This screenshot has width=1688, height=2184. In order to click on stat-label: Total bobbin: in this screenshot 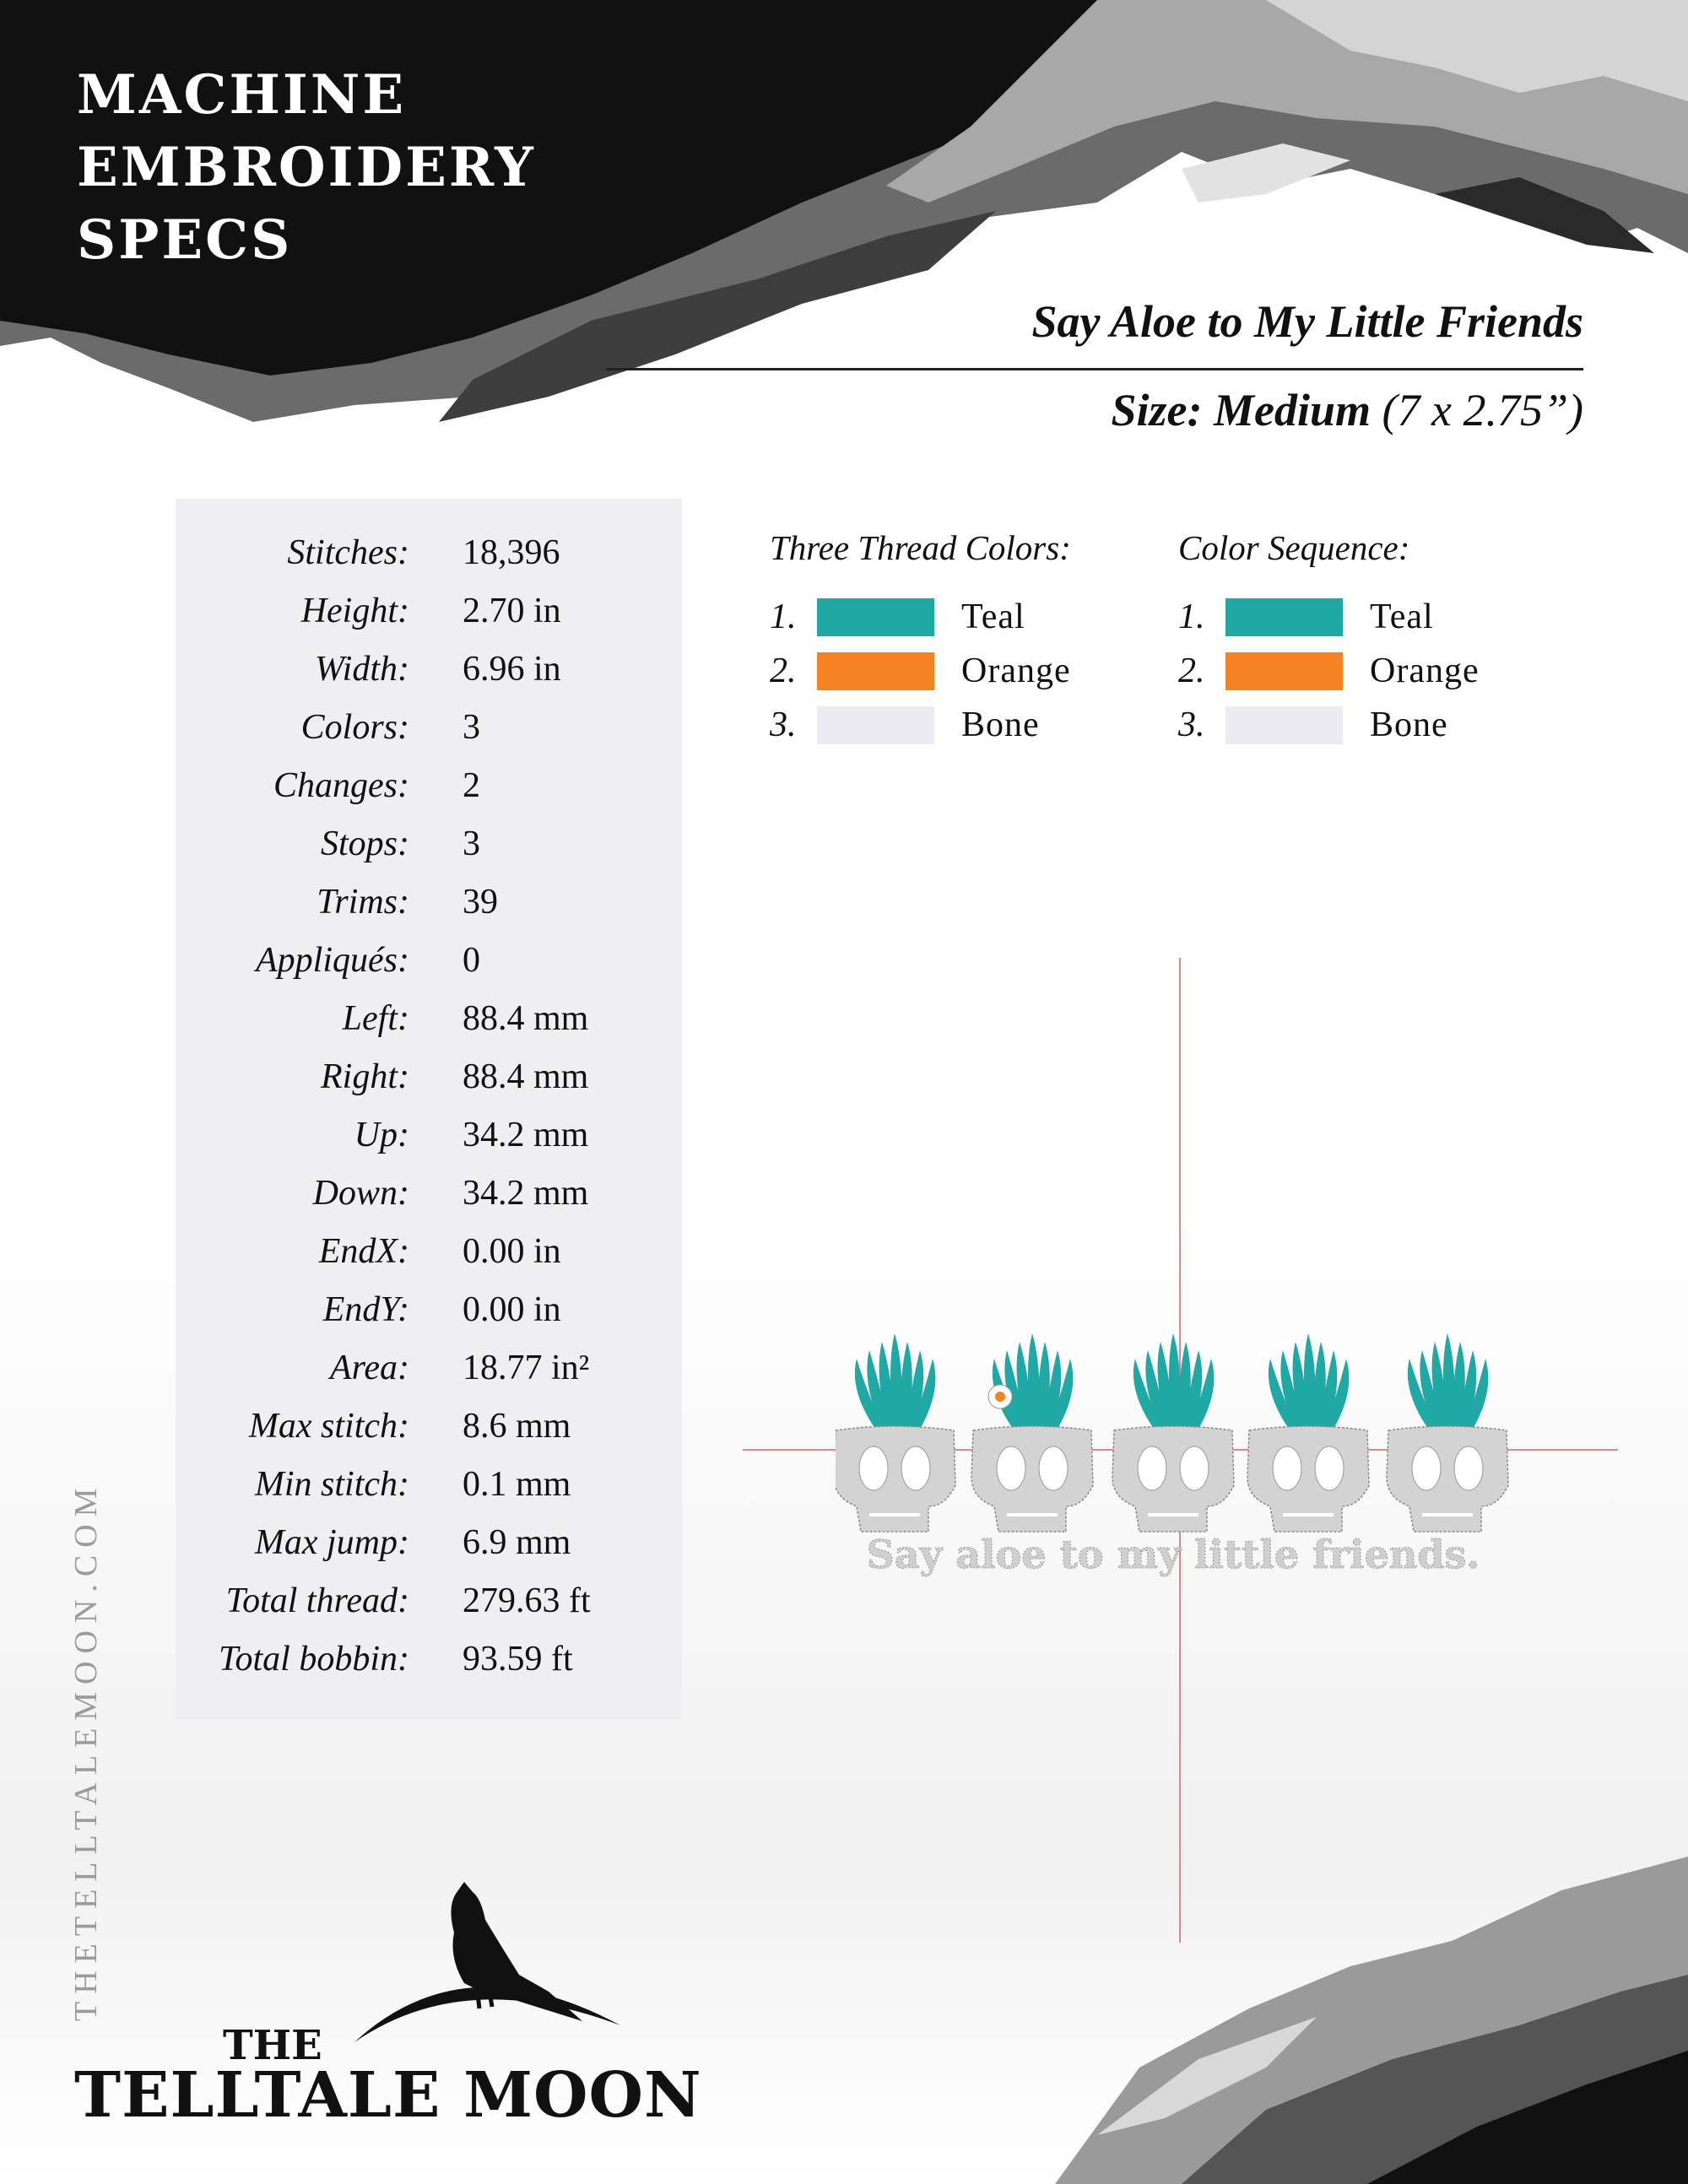, I will do `click(314, 1659)`.